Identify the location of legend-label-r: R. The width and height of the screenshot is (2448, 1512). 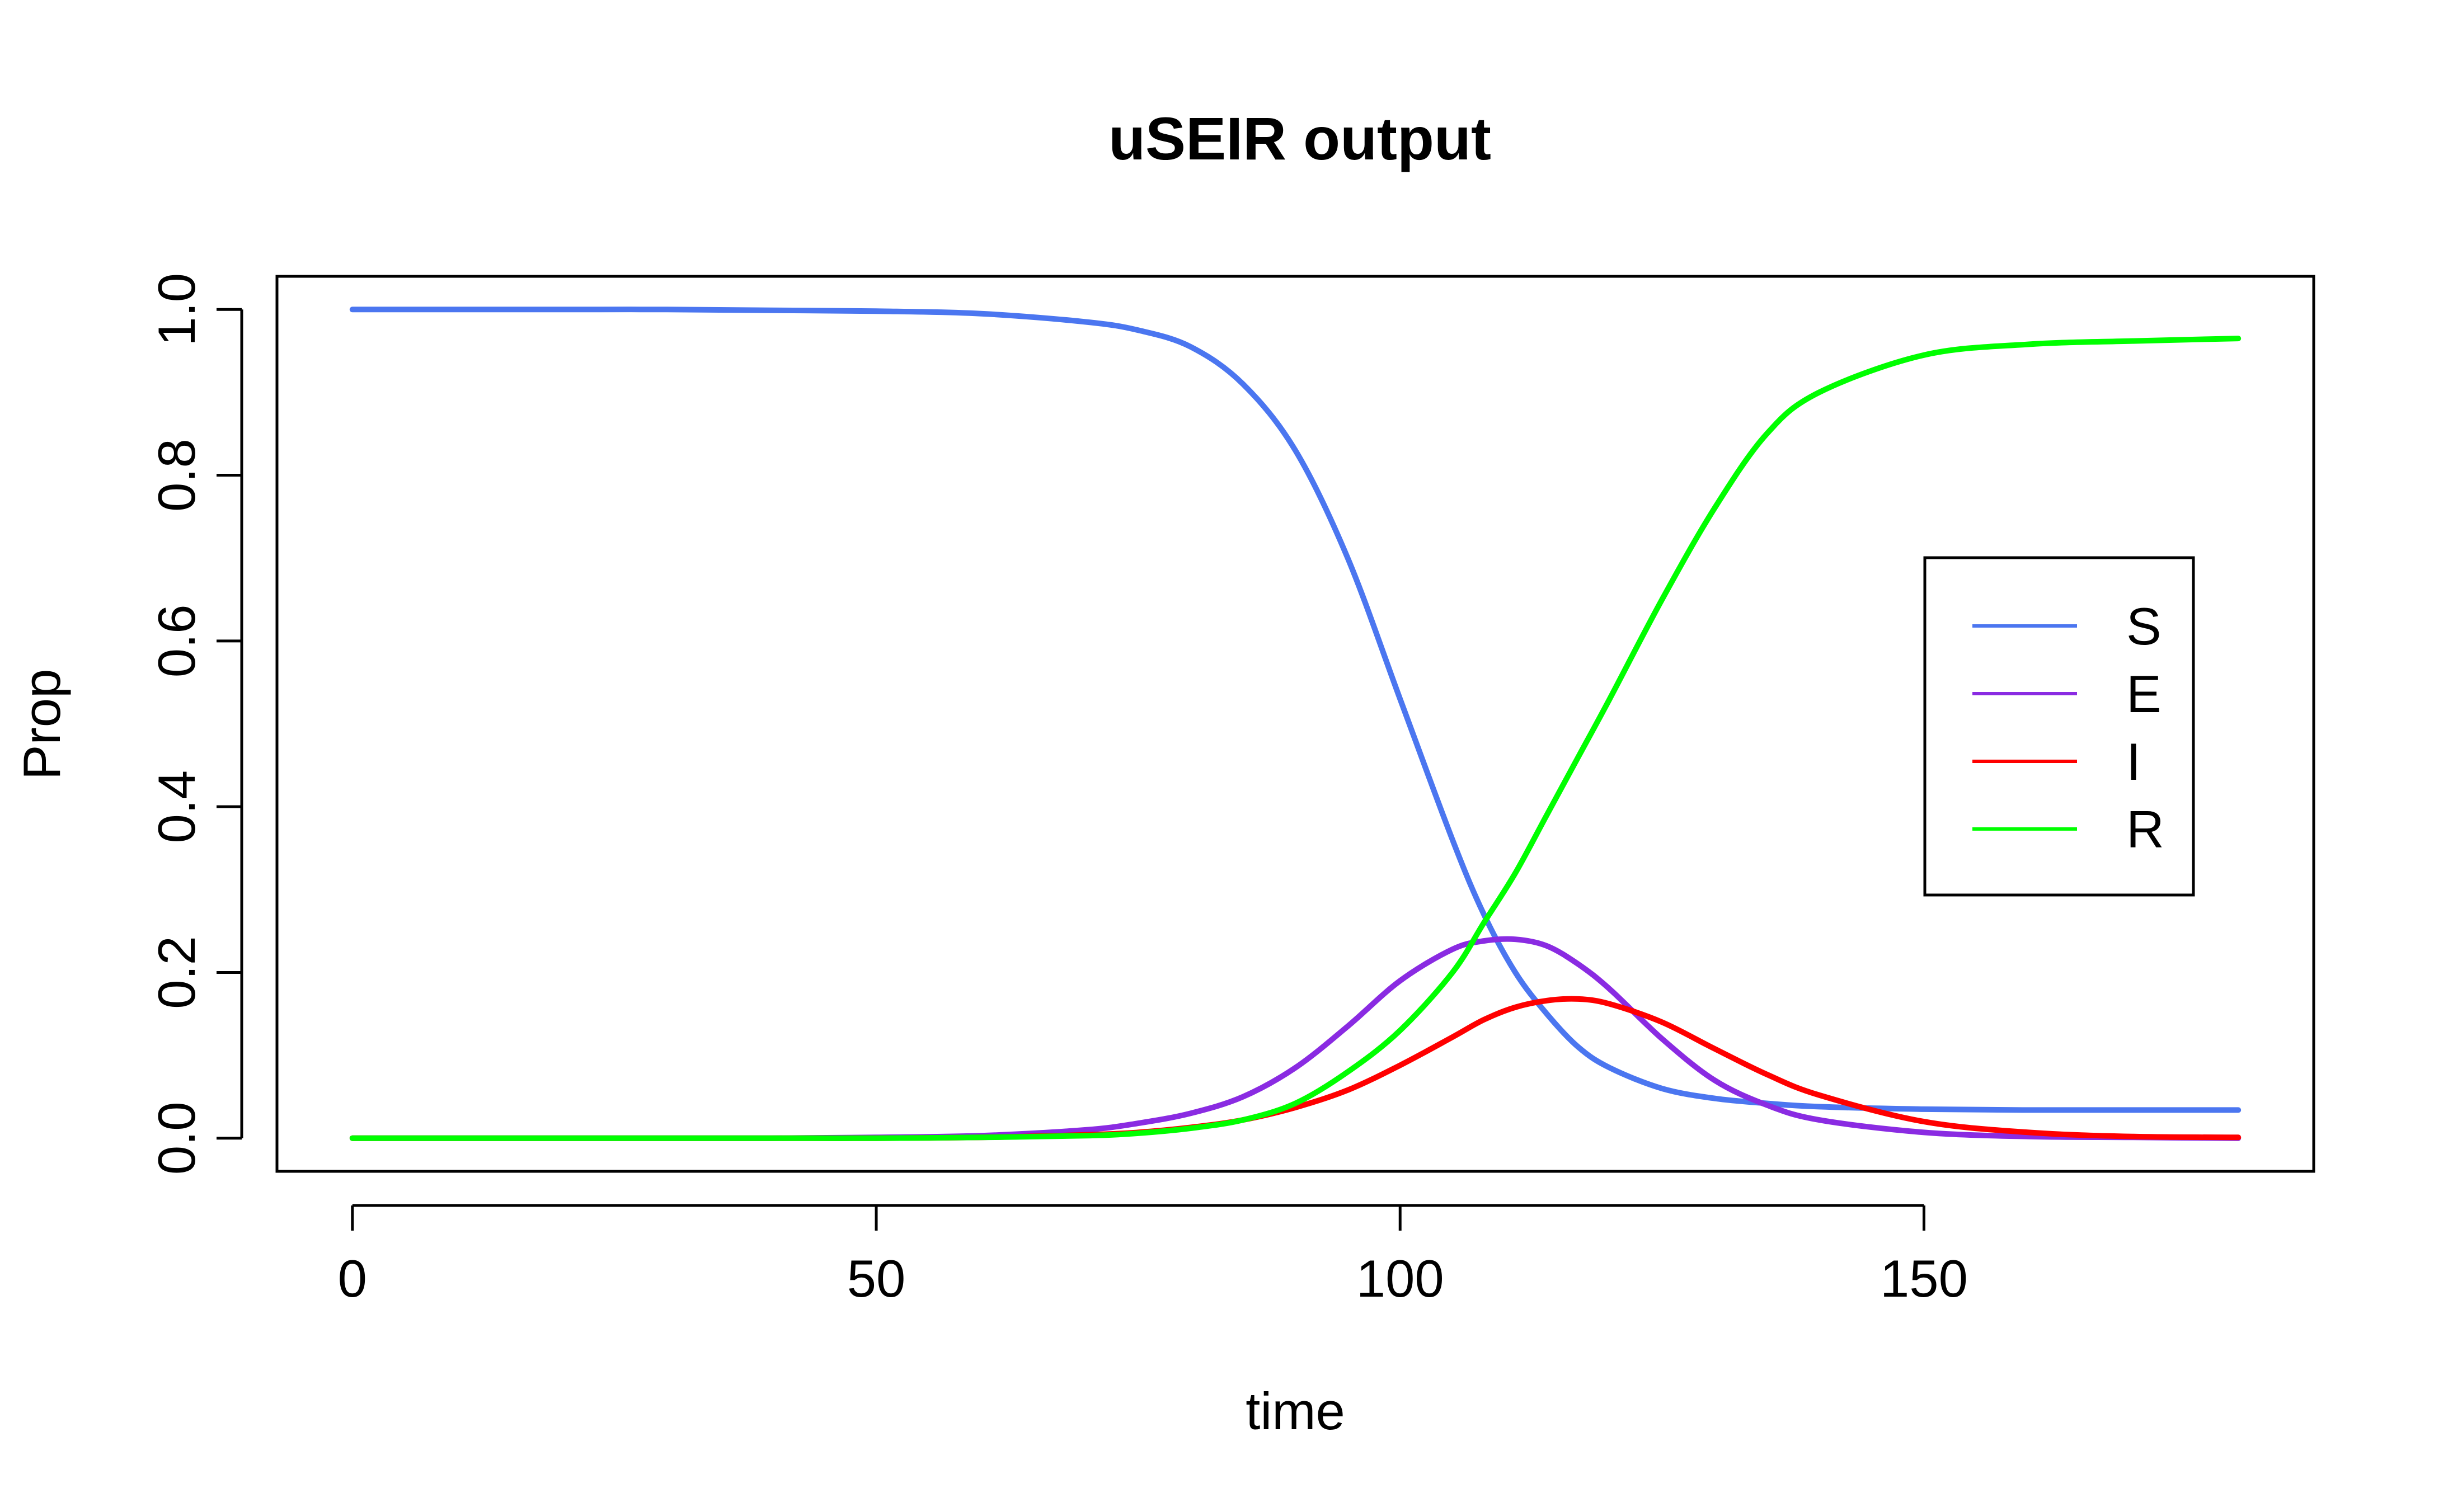
(2145, 830).